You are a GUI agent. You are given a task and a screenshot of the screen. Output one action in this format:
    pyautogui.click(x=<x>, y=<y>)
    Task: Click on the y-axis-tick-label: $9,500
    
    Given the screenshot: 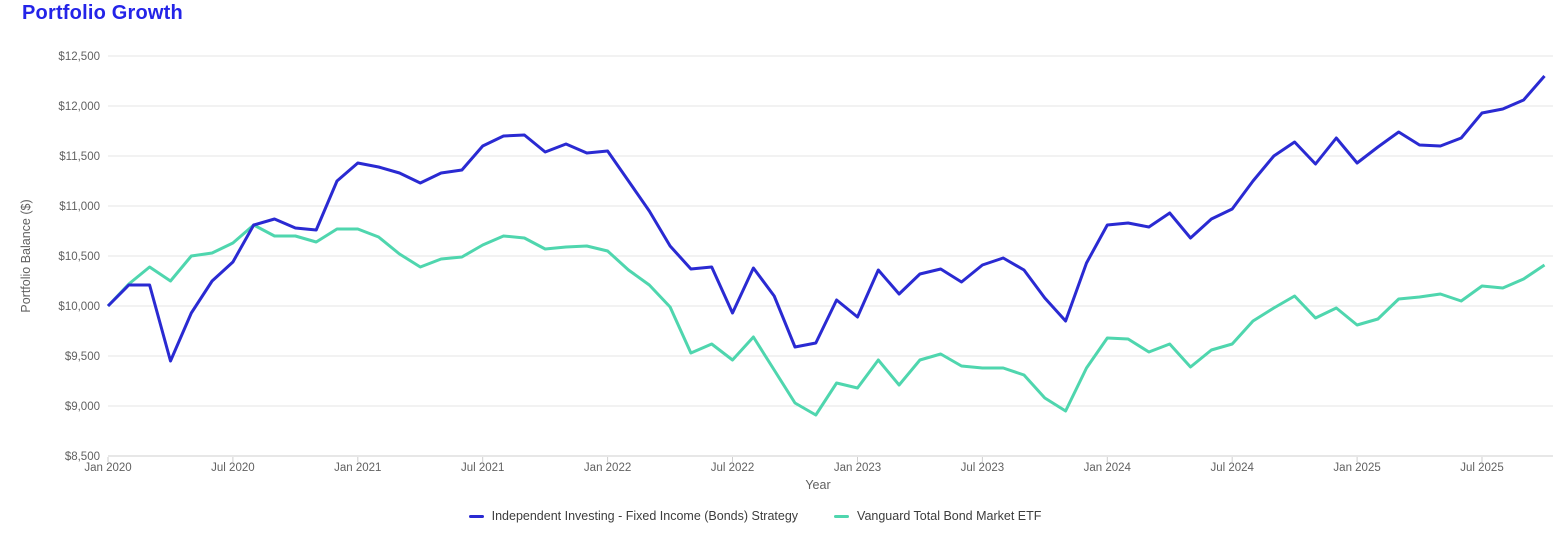 What is the action you would take?
    pyautogui.click(x=82, y=357)
    